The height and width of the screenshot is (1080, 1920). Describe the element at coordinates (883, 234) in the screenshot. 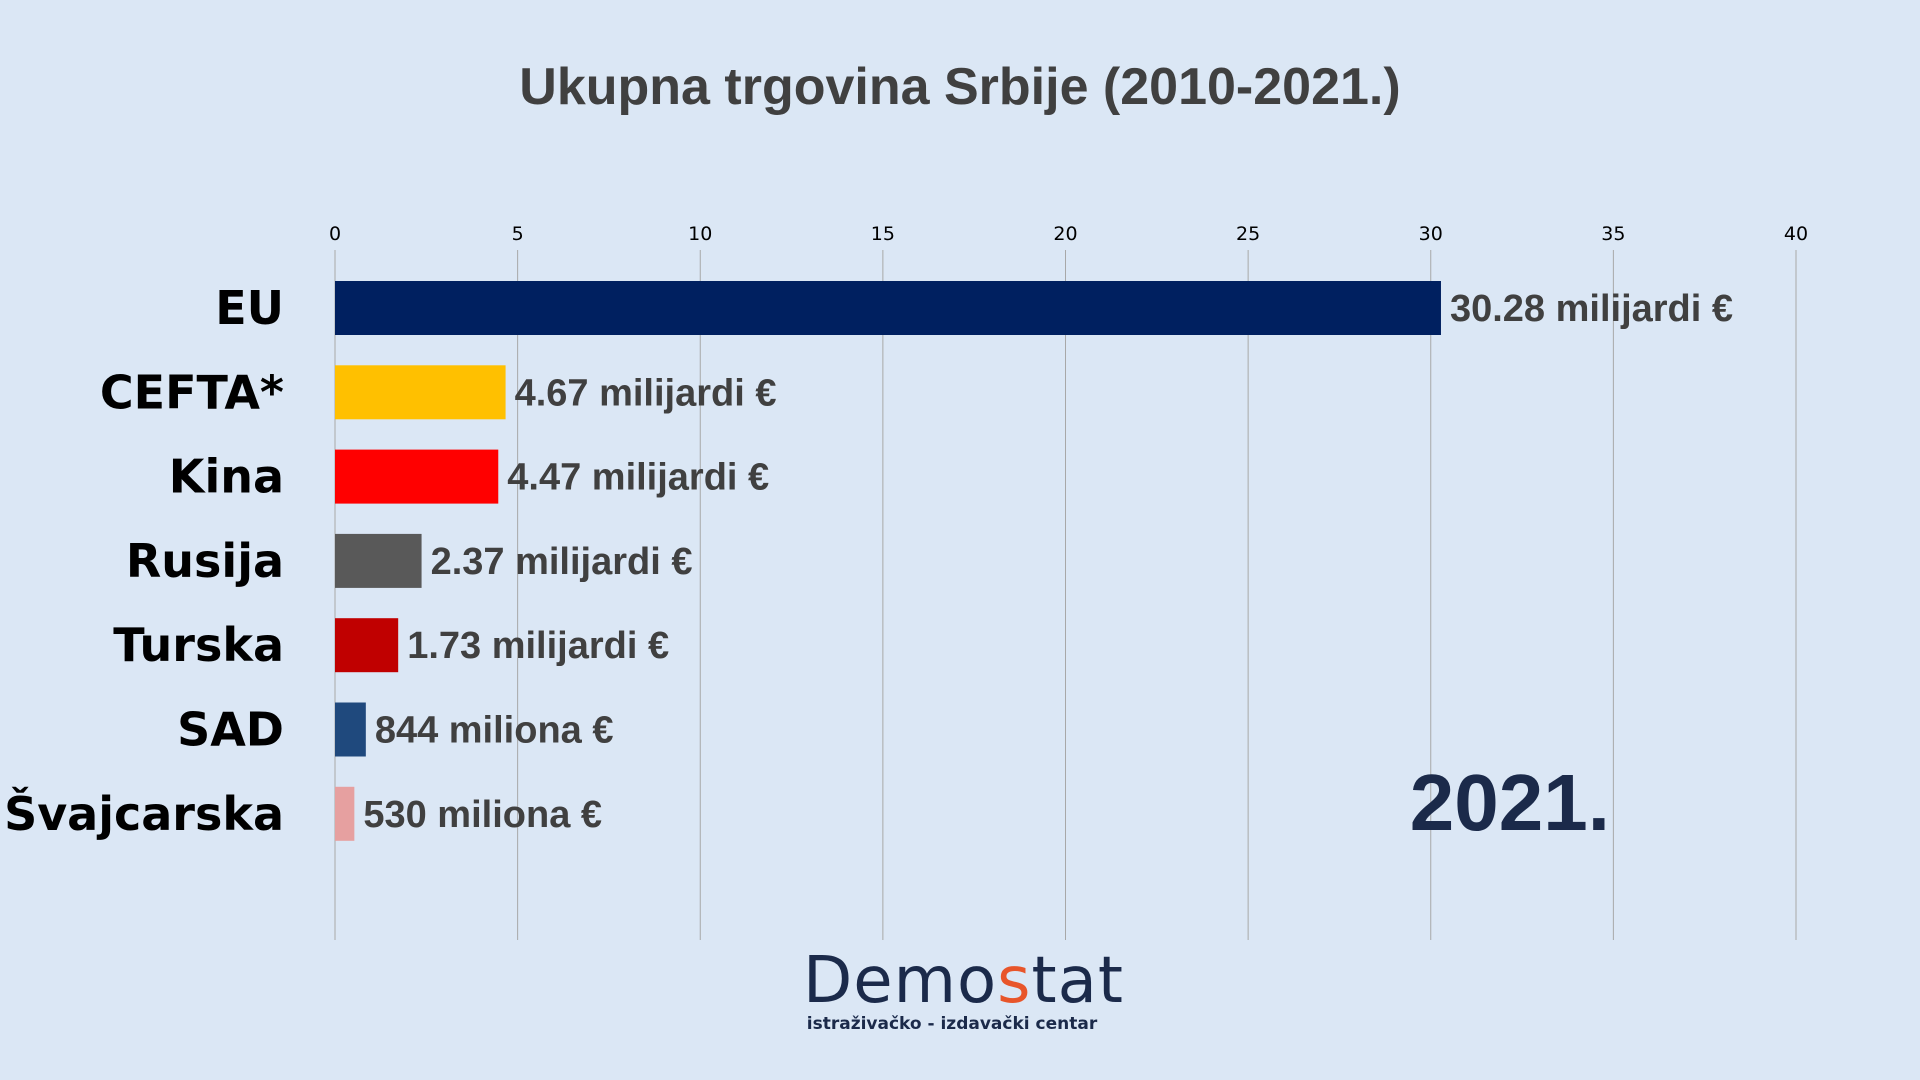

I see `x-tick-label: 15` at that location.